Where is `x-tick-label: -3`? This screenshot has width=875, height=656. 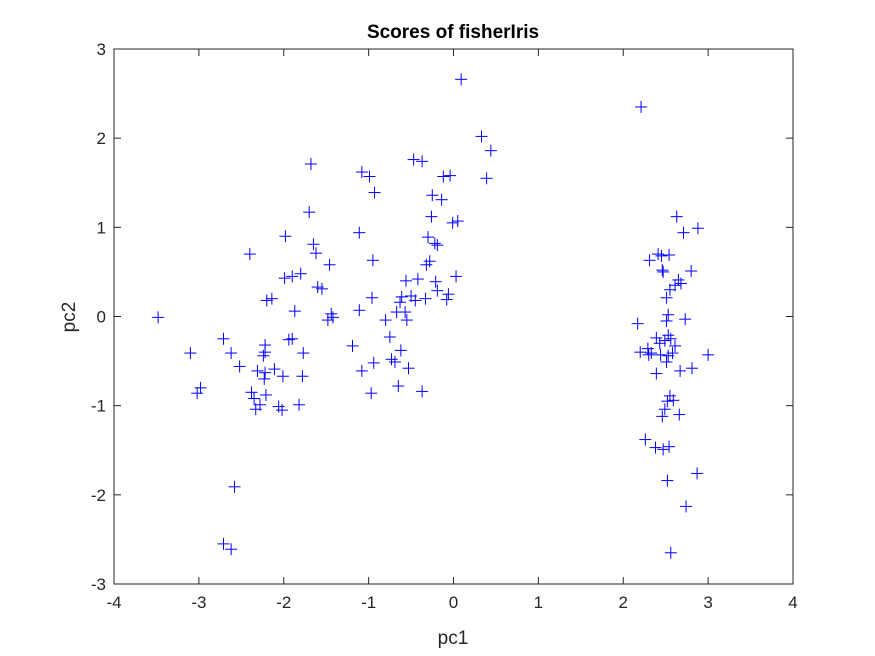 x-tick-label: -3 is located at coordinates (198, 602).